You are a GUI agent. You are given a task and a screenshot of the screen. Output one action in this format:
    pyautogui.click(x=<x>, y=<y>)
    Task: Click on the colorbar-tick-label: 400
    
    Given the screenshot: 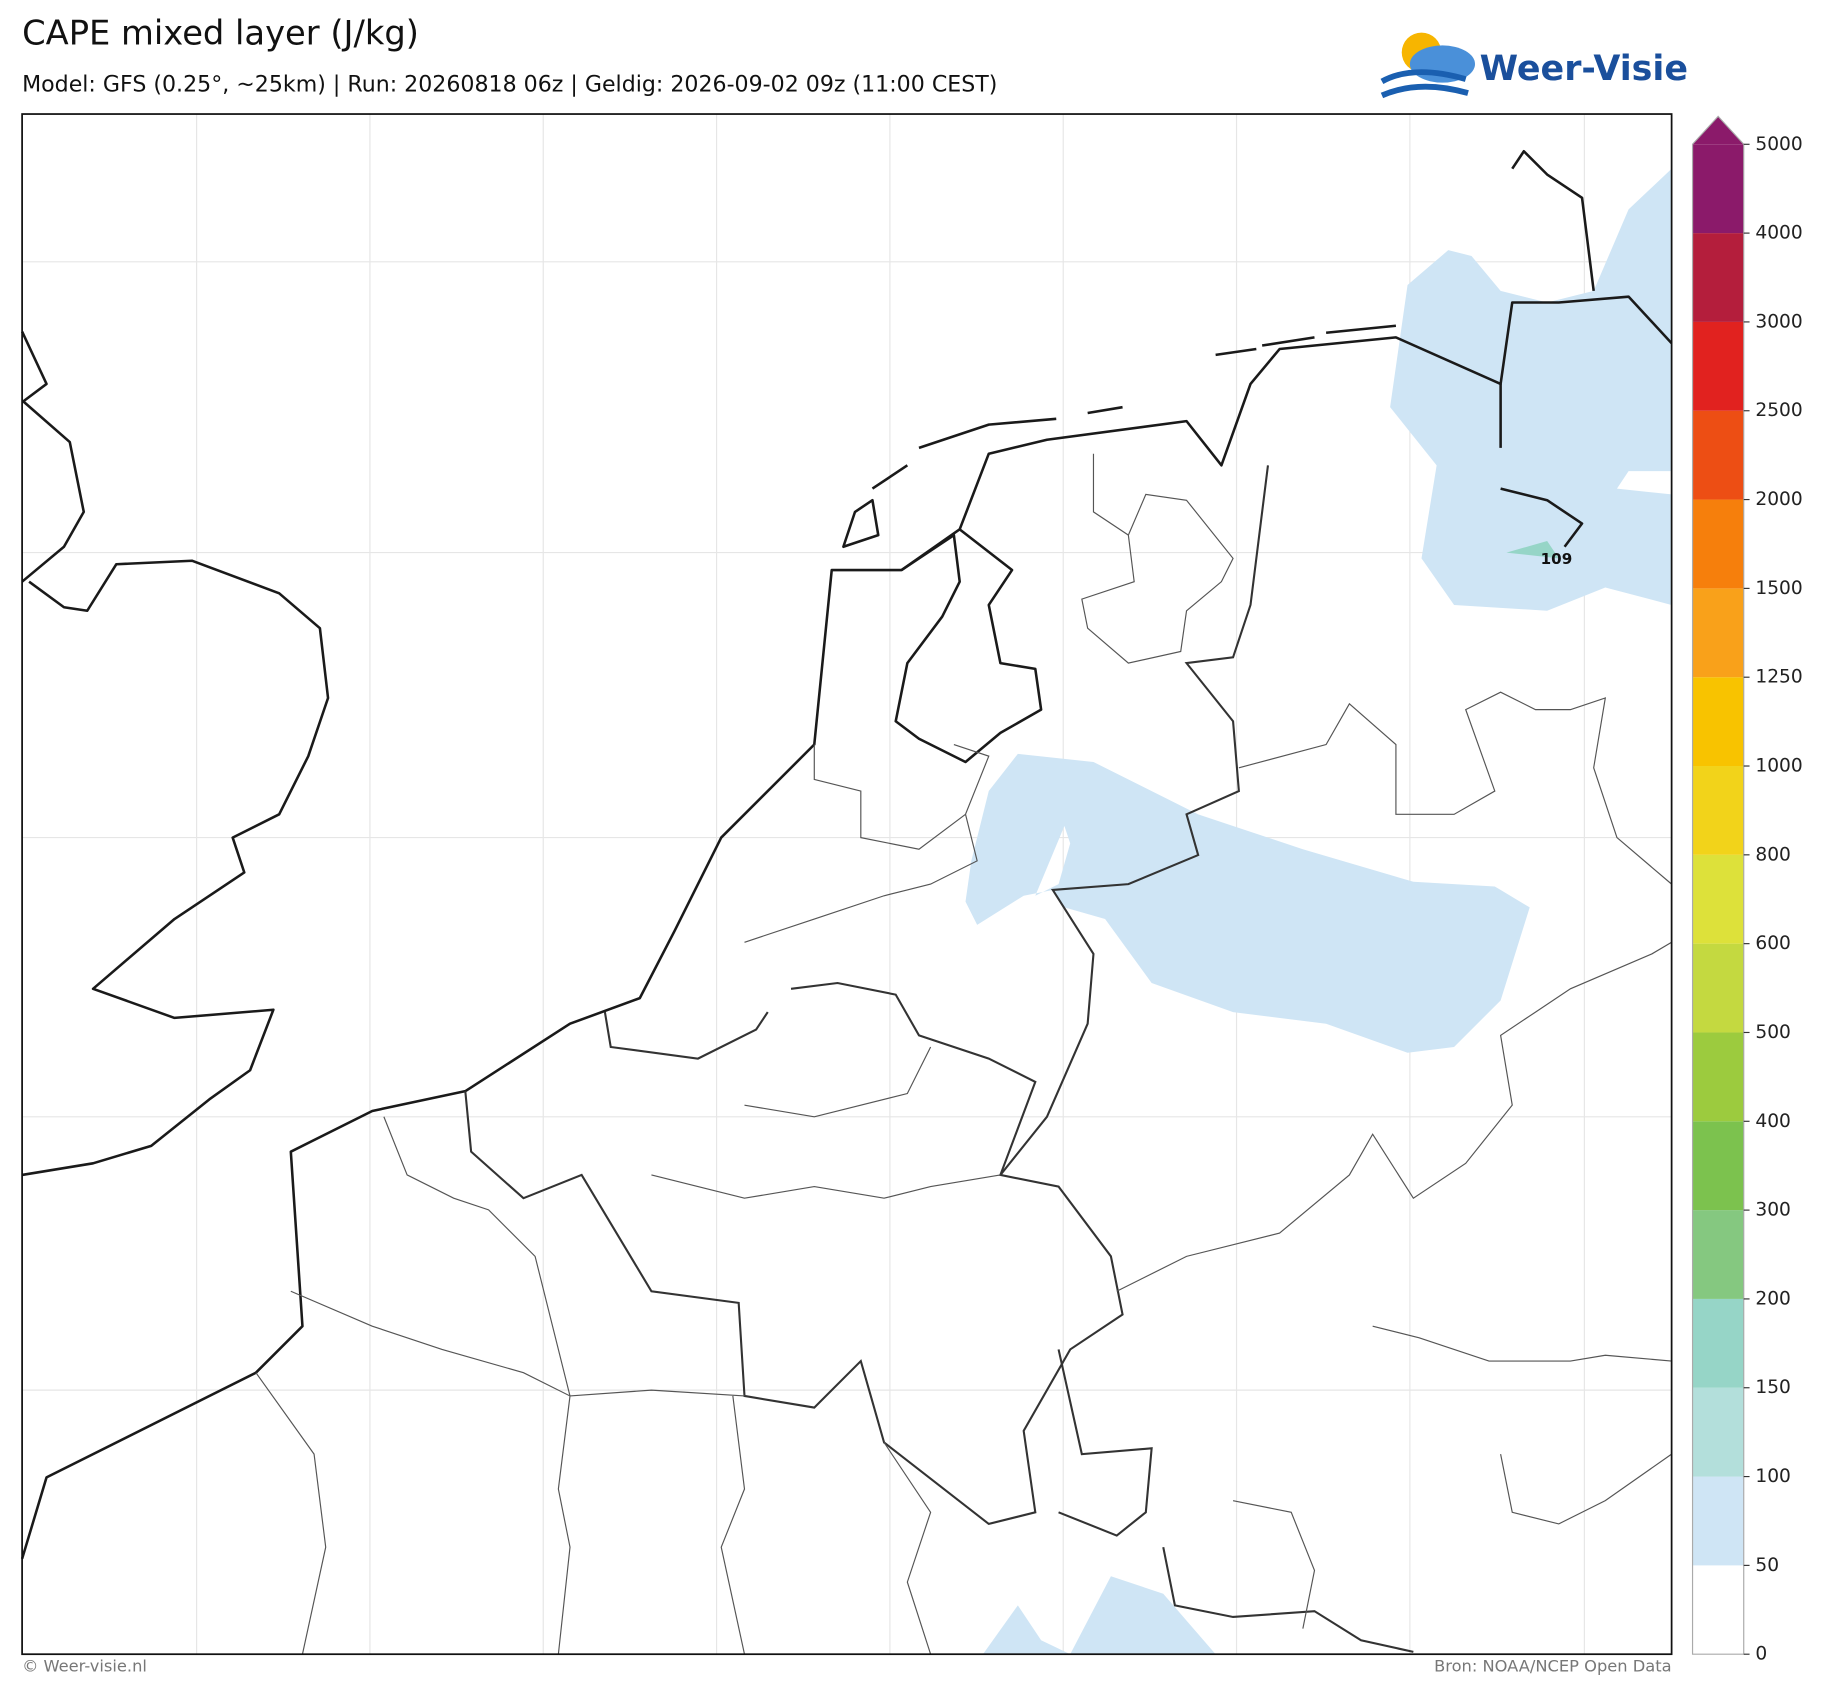 What is the action you would take?
    pyautogui.click(x=1773, y=1121)
    